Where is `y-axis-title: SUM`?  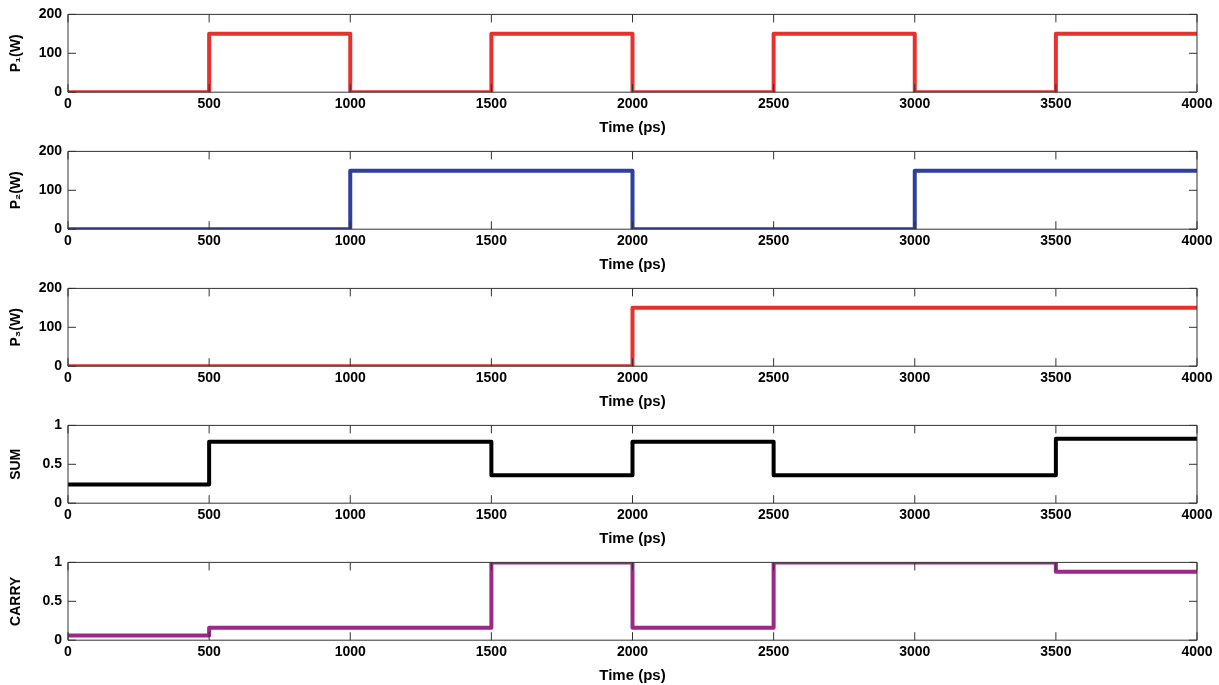
y-axis-title: SUM is located at coordinates (15, 464).